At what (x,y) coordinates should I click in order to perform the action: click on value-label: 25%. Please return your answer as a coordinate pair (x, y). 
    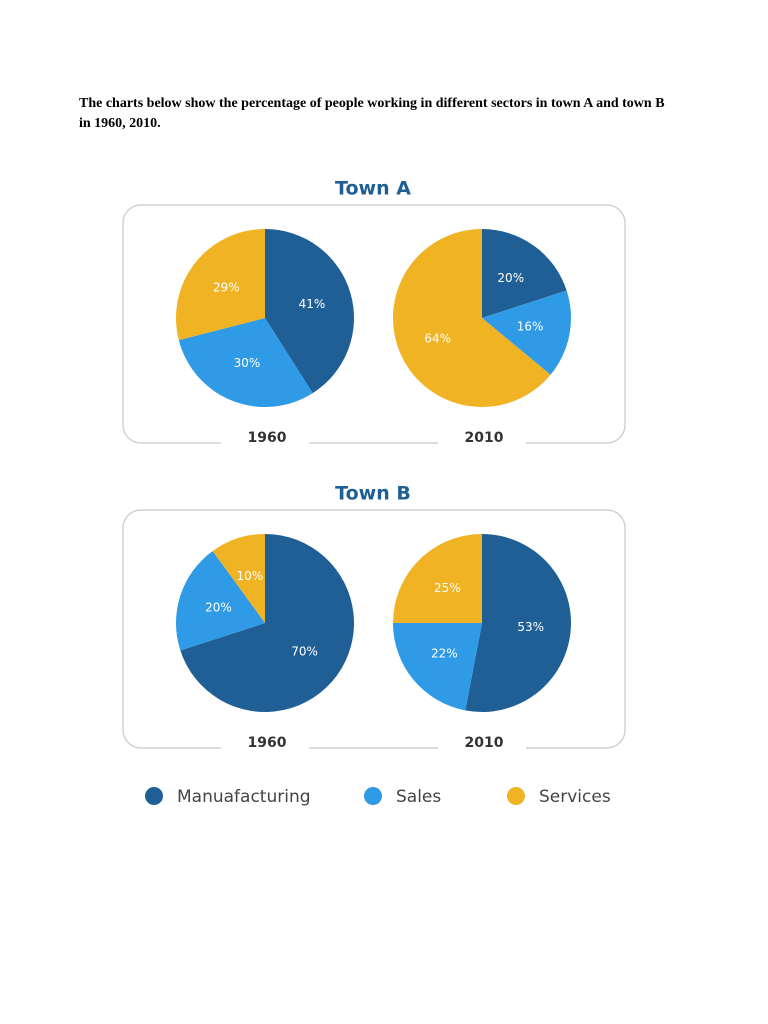
    Looking at the image, I should click on (447, 588).